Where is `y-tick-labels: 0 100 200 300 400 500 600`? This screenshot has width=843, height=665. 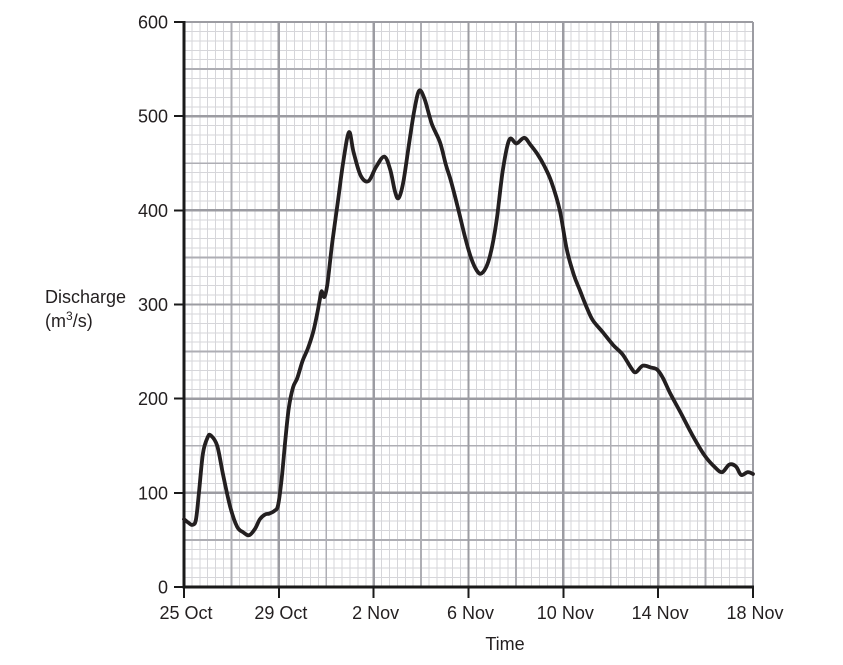 y-tick-labels: 0 100 200 300 400 500 600 is located at coordinates (153, 304).